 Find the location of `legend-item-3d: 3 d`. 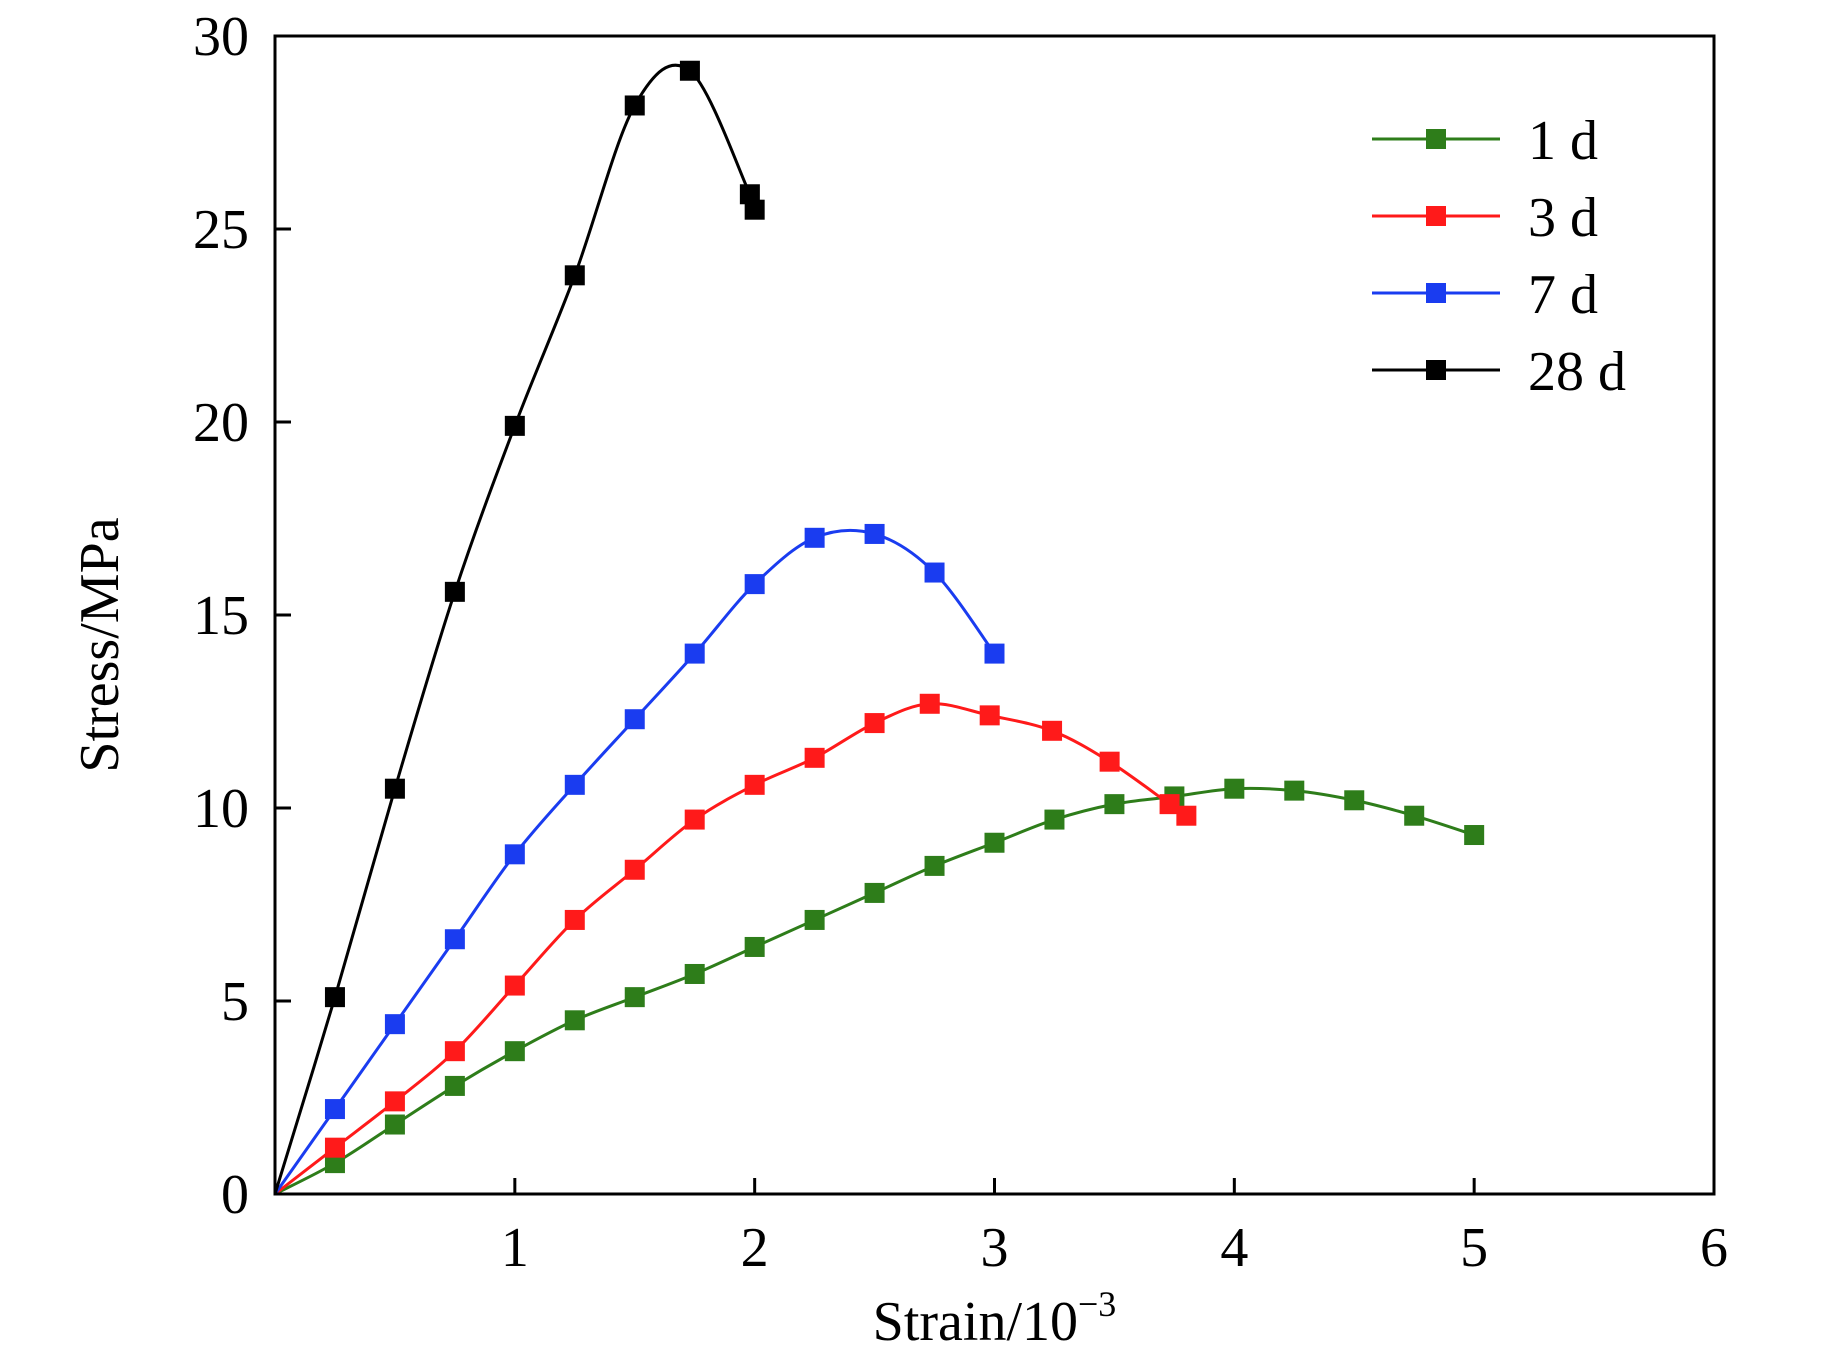

legend-item-3d: 3 d is located at coordinates (1485, 218).